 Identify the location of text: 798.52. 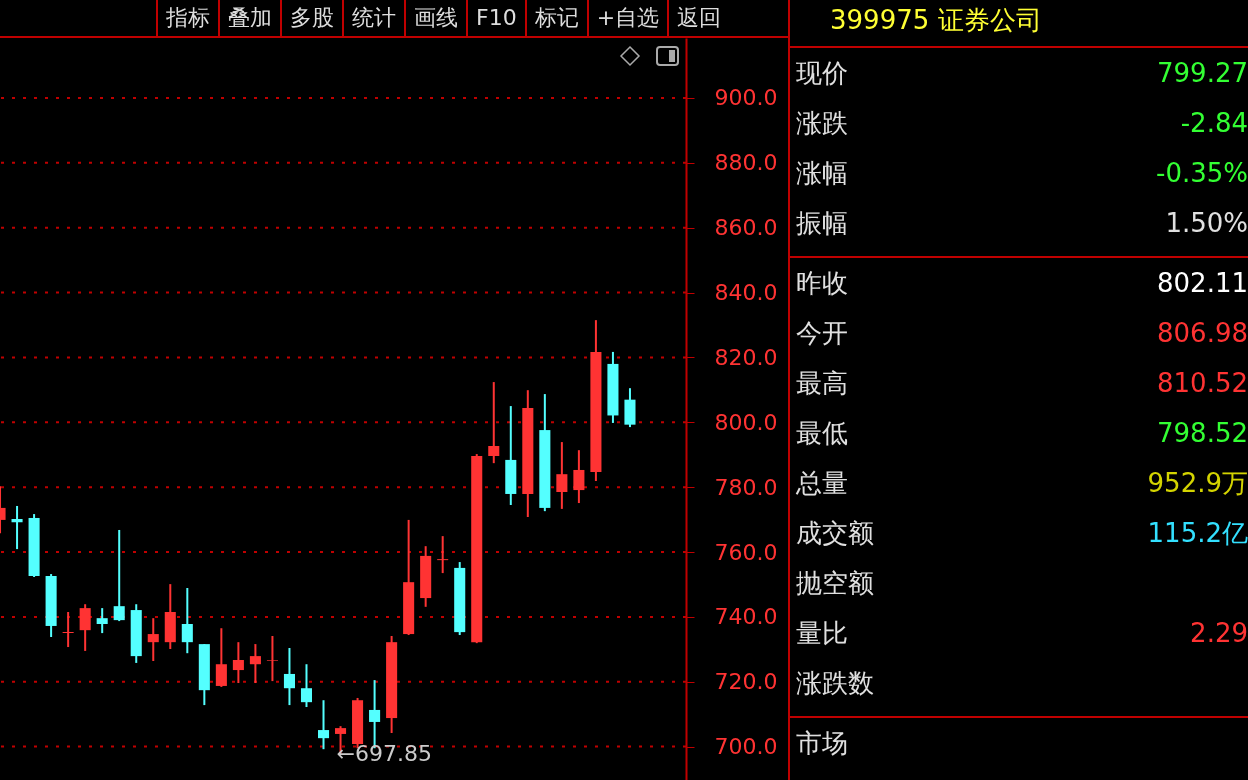
(1202, 433).